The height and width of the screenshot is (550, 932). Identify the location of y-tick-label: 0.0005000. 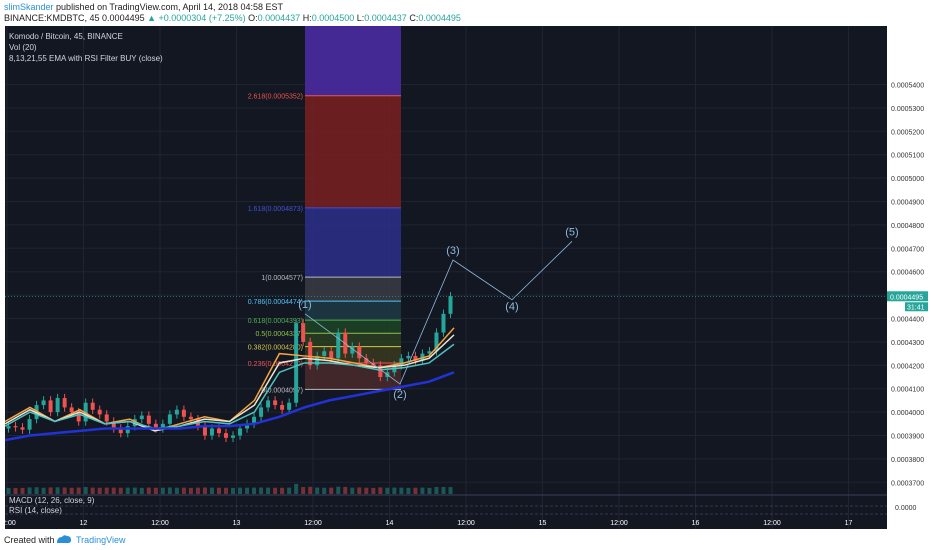
(907, 179).